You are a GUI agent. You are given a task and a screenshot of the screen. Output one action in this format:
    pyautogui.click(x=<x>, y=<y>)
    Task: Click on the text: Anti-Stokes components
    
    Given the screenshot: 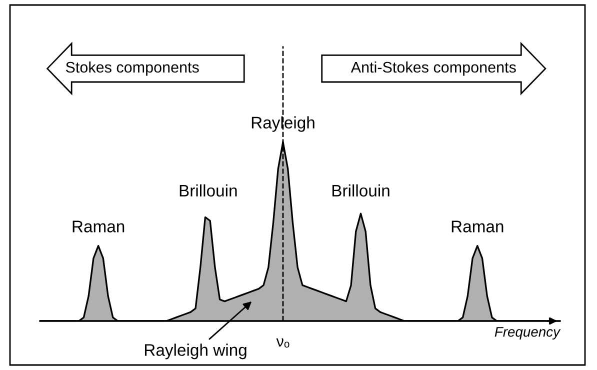 What is the action you would take?
    pyautogui.click(x=433, y=68)
    